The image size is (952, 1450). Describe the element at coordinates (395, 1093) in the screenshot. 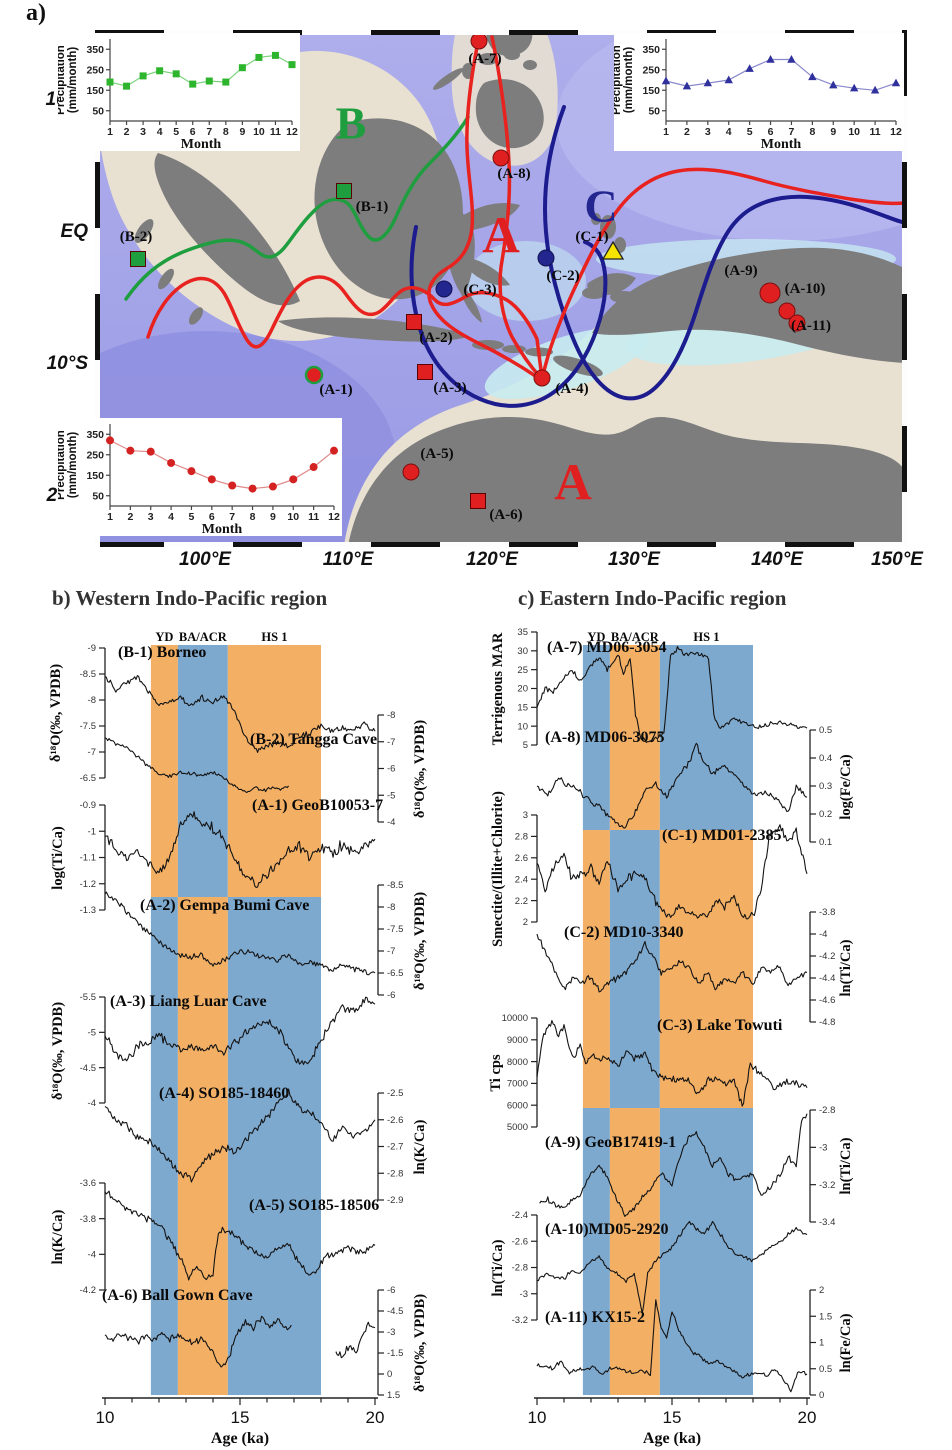

I see `svg-text: -2.5` at that location.